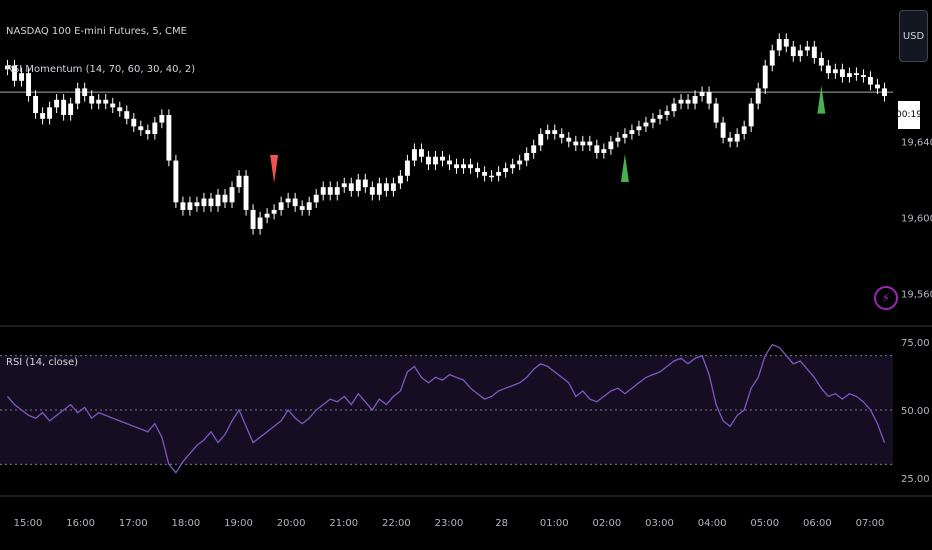 The height and width of the screenshot is (550, 932). I want to click on time-tick-label: 23:00, so click(449, 523).